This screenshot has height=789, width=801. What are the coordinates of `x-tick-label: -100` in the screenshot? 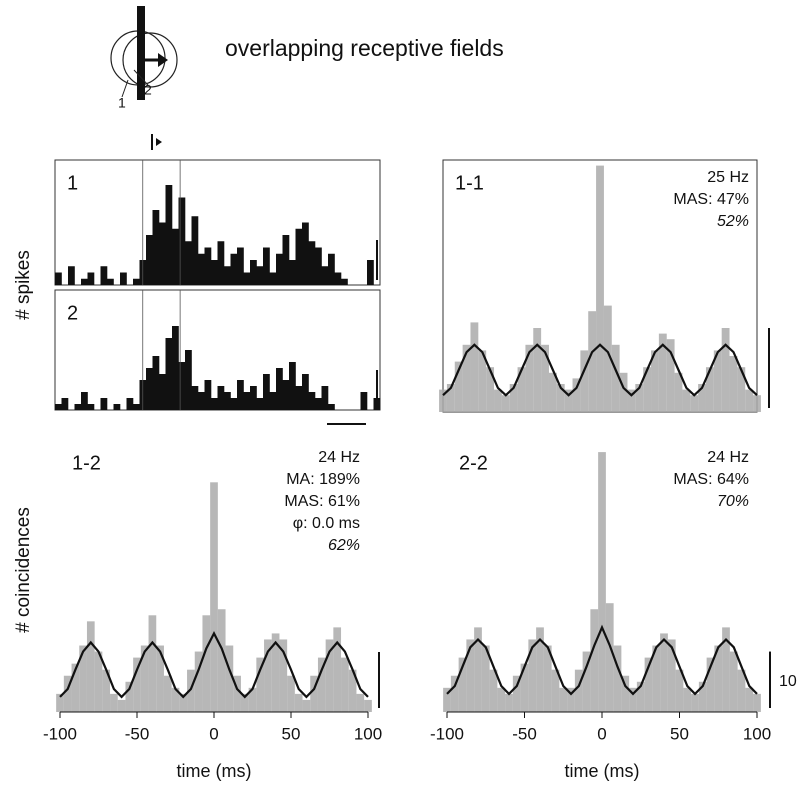 It's located at (447, 733).